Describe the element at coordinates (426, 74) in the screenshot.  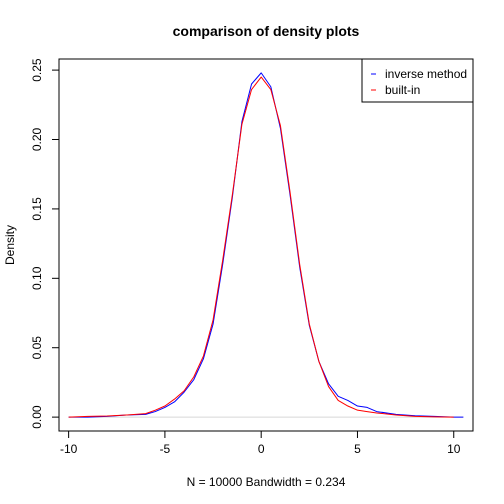
I see `legend-label-inverse-method: inverse method` at that location.